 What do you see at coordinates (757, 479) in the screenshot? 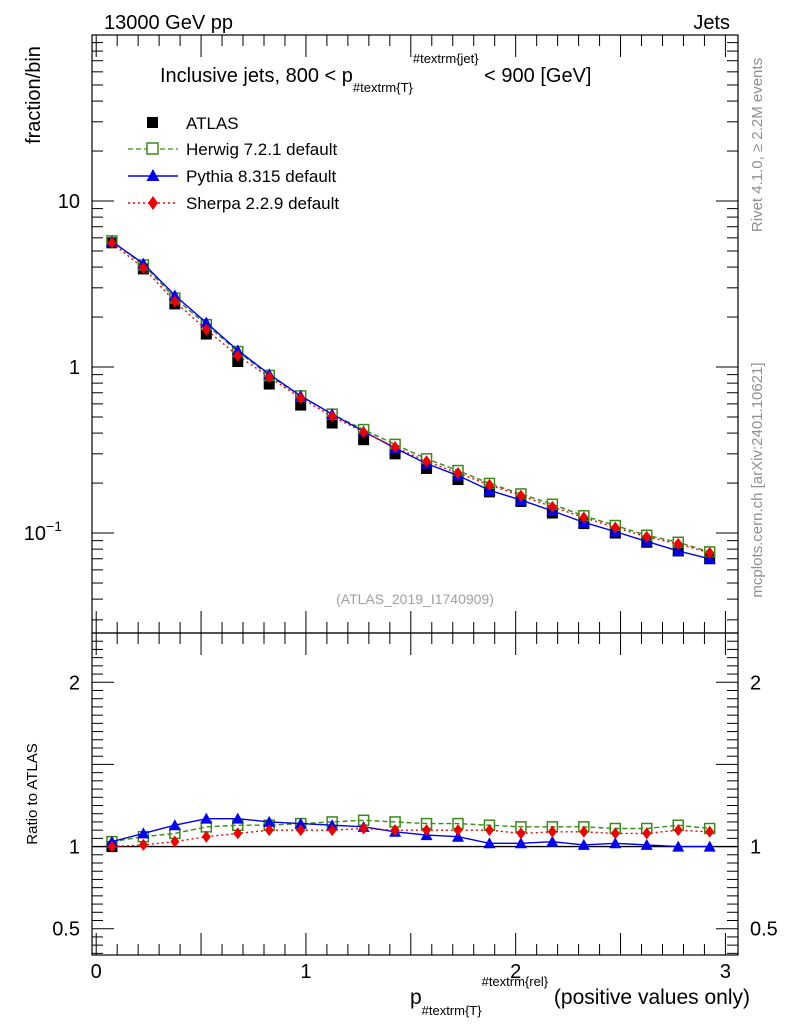
I see `side-label-mcplots: mcplots.cern.ch [arXiv:2401.10621]` at bounding box center [757, 479].